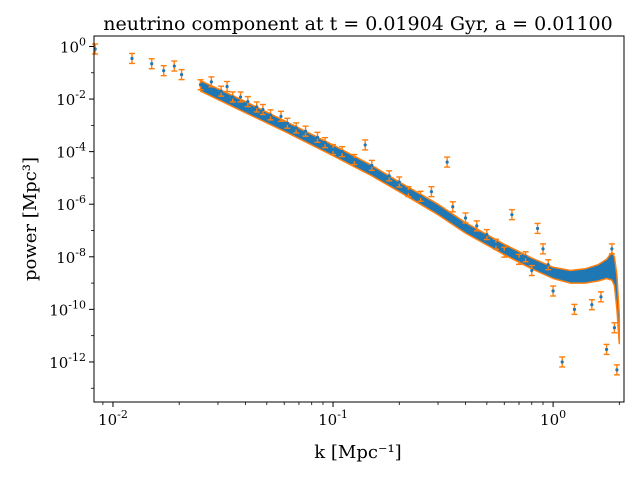  I want to click on y-tick-label: 10⁻², so click(71, 98).